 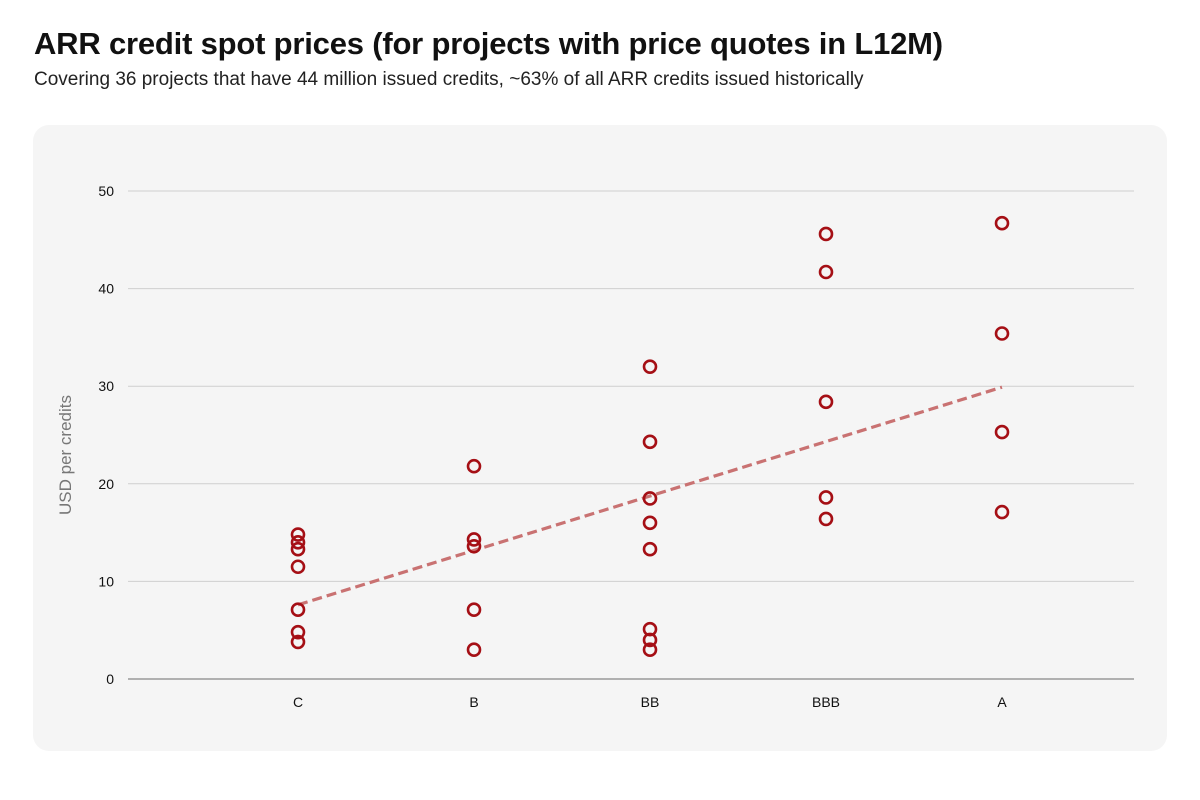 I want to click on x-tick-labels: C B BB BBB A, so click(x=650, y=702).